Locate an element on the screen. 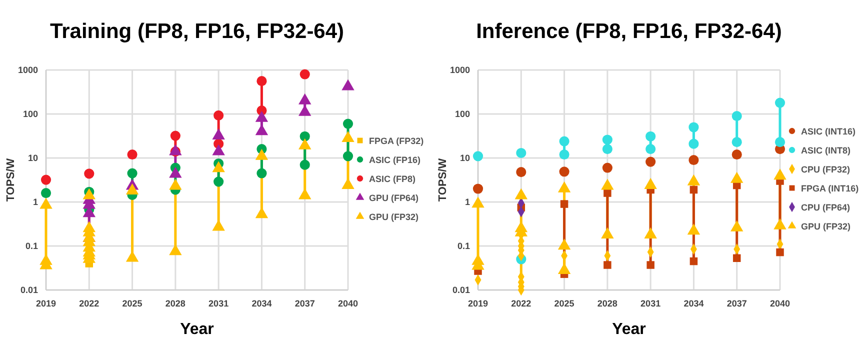  legend-label: FPGA (FP32) is located at coordinates (396, 141).